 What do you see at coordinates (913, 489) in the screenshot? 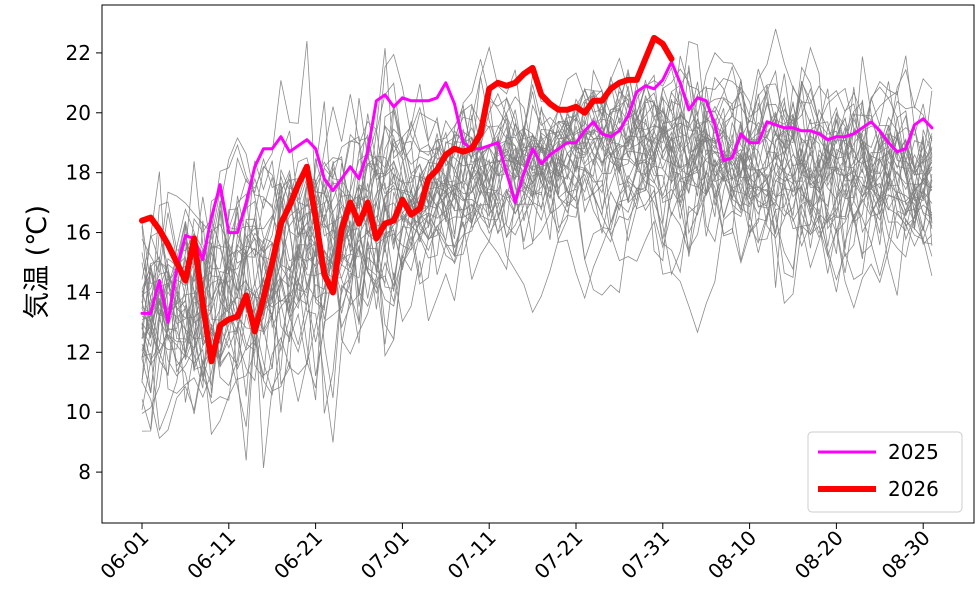
I see `legend-label-2026: 2026` at bounding box center [913, 489].